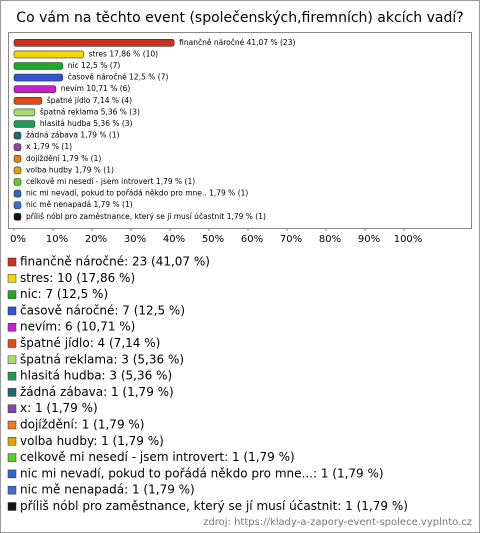 The image size is (480, 533). I want to click on legend-label: žádná zábava: 1 (1,79 %), so click(97, 392).